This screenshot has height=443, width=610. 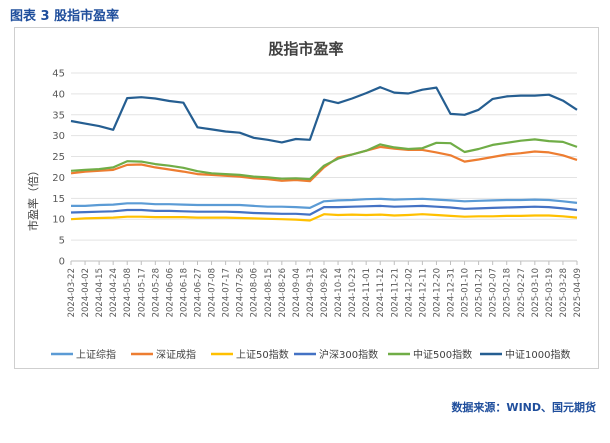 What do you see at coordinates (58, 136) in the screenshot?
I see `y-tick-label: 30` at bounding box center [58, 136].